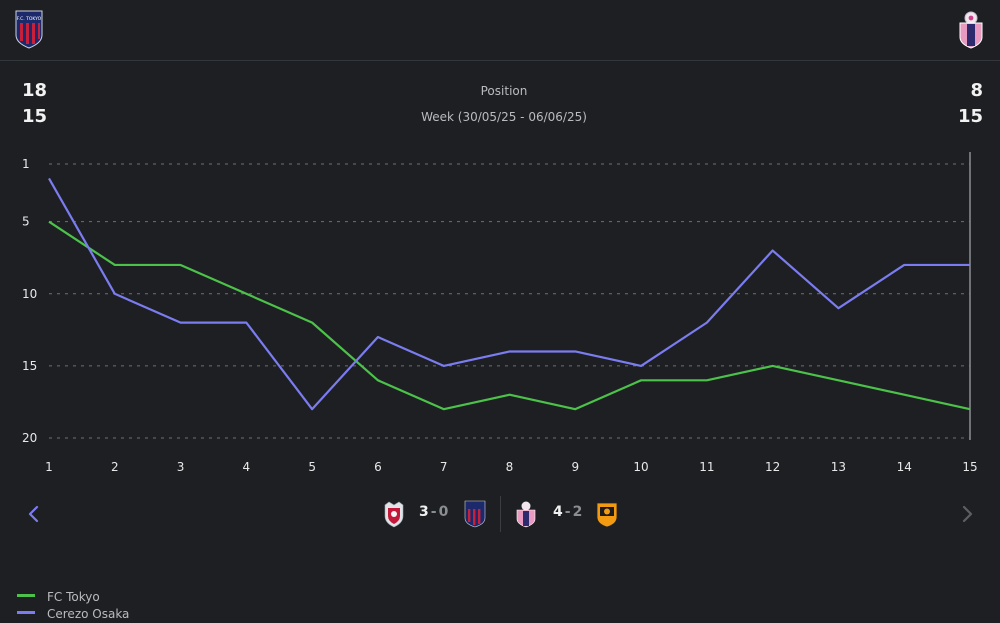  I want to click on kashima-crest-icon, so click(394, 514).